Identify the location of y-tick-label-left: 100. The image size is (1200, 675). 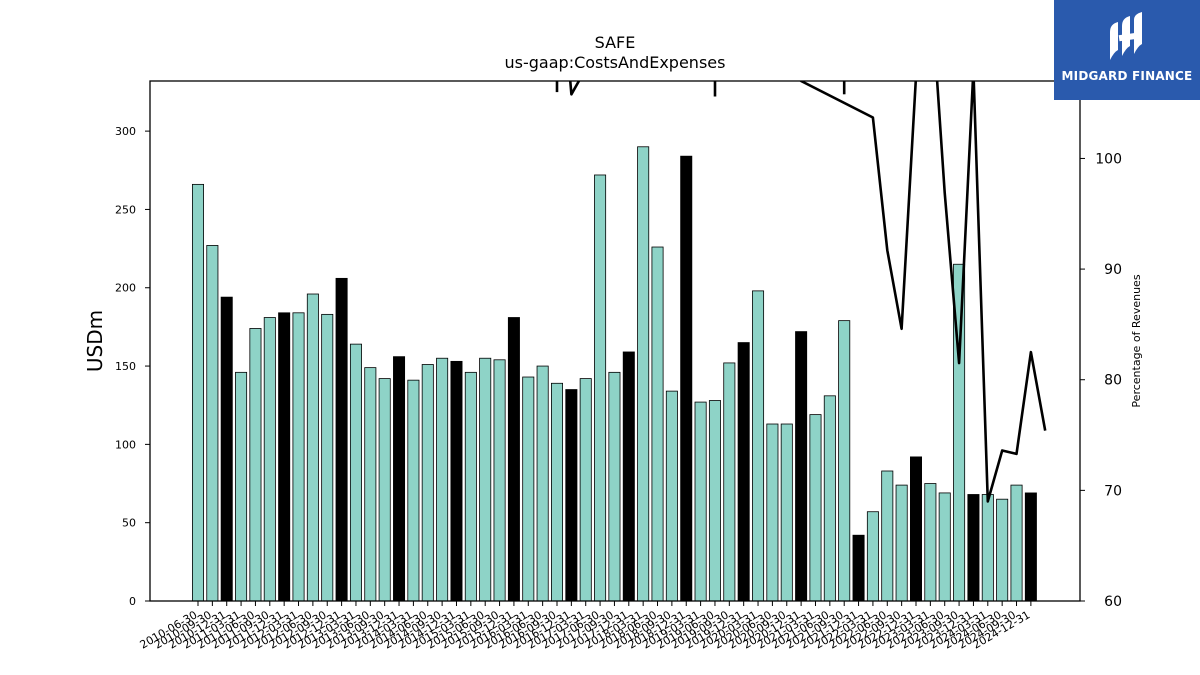
(125, 444).